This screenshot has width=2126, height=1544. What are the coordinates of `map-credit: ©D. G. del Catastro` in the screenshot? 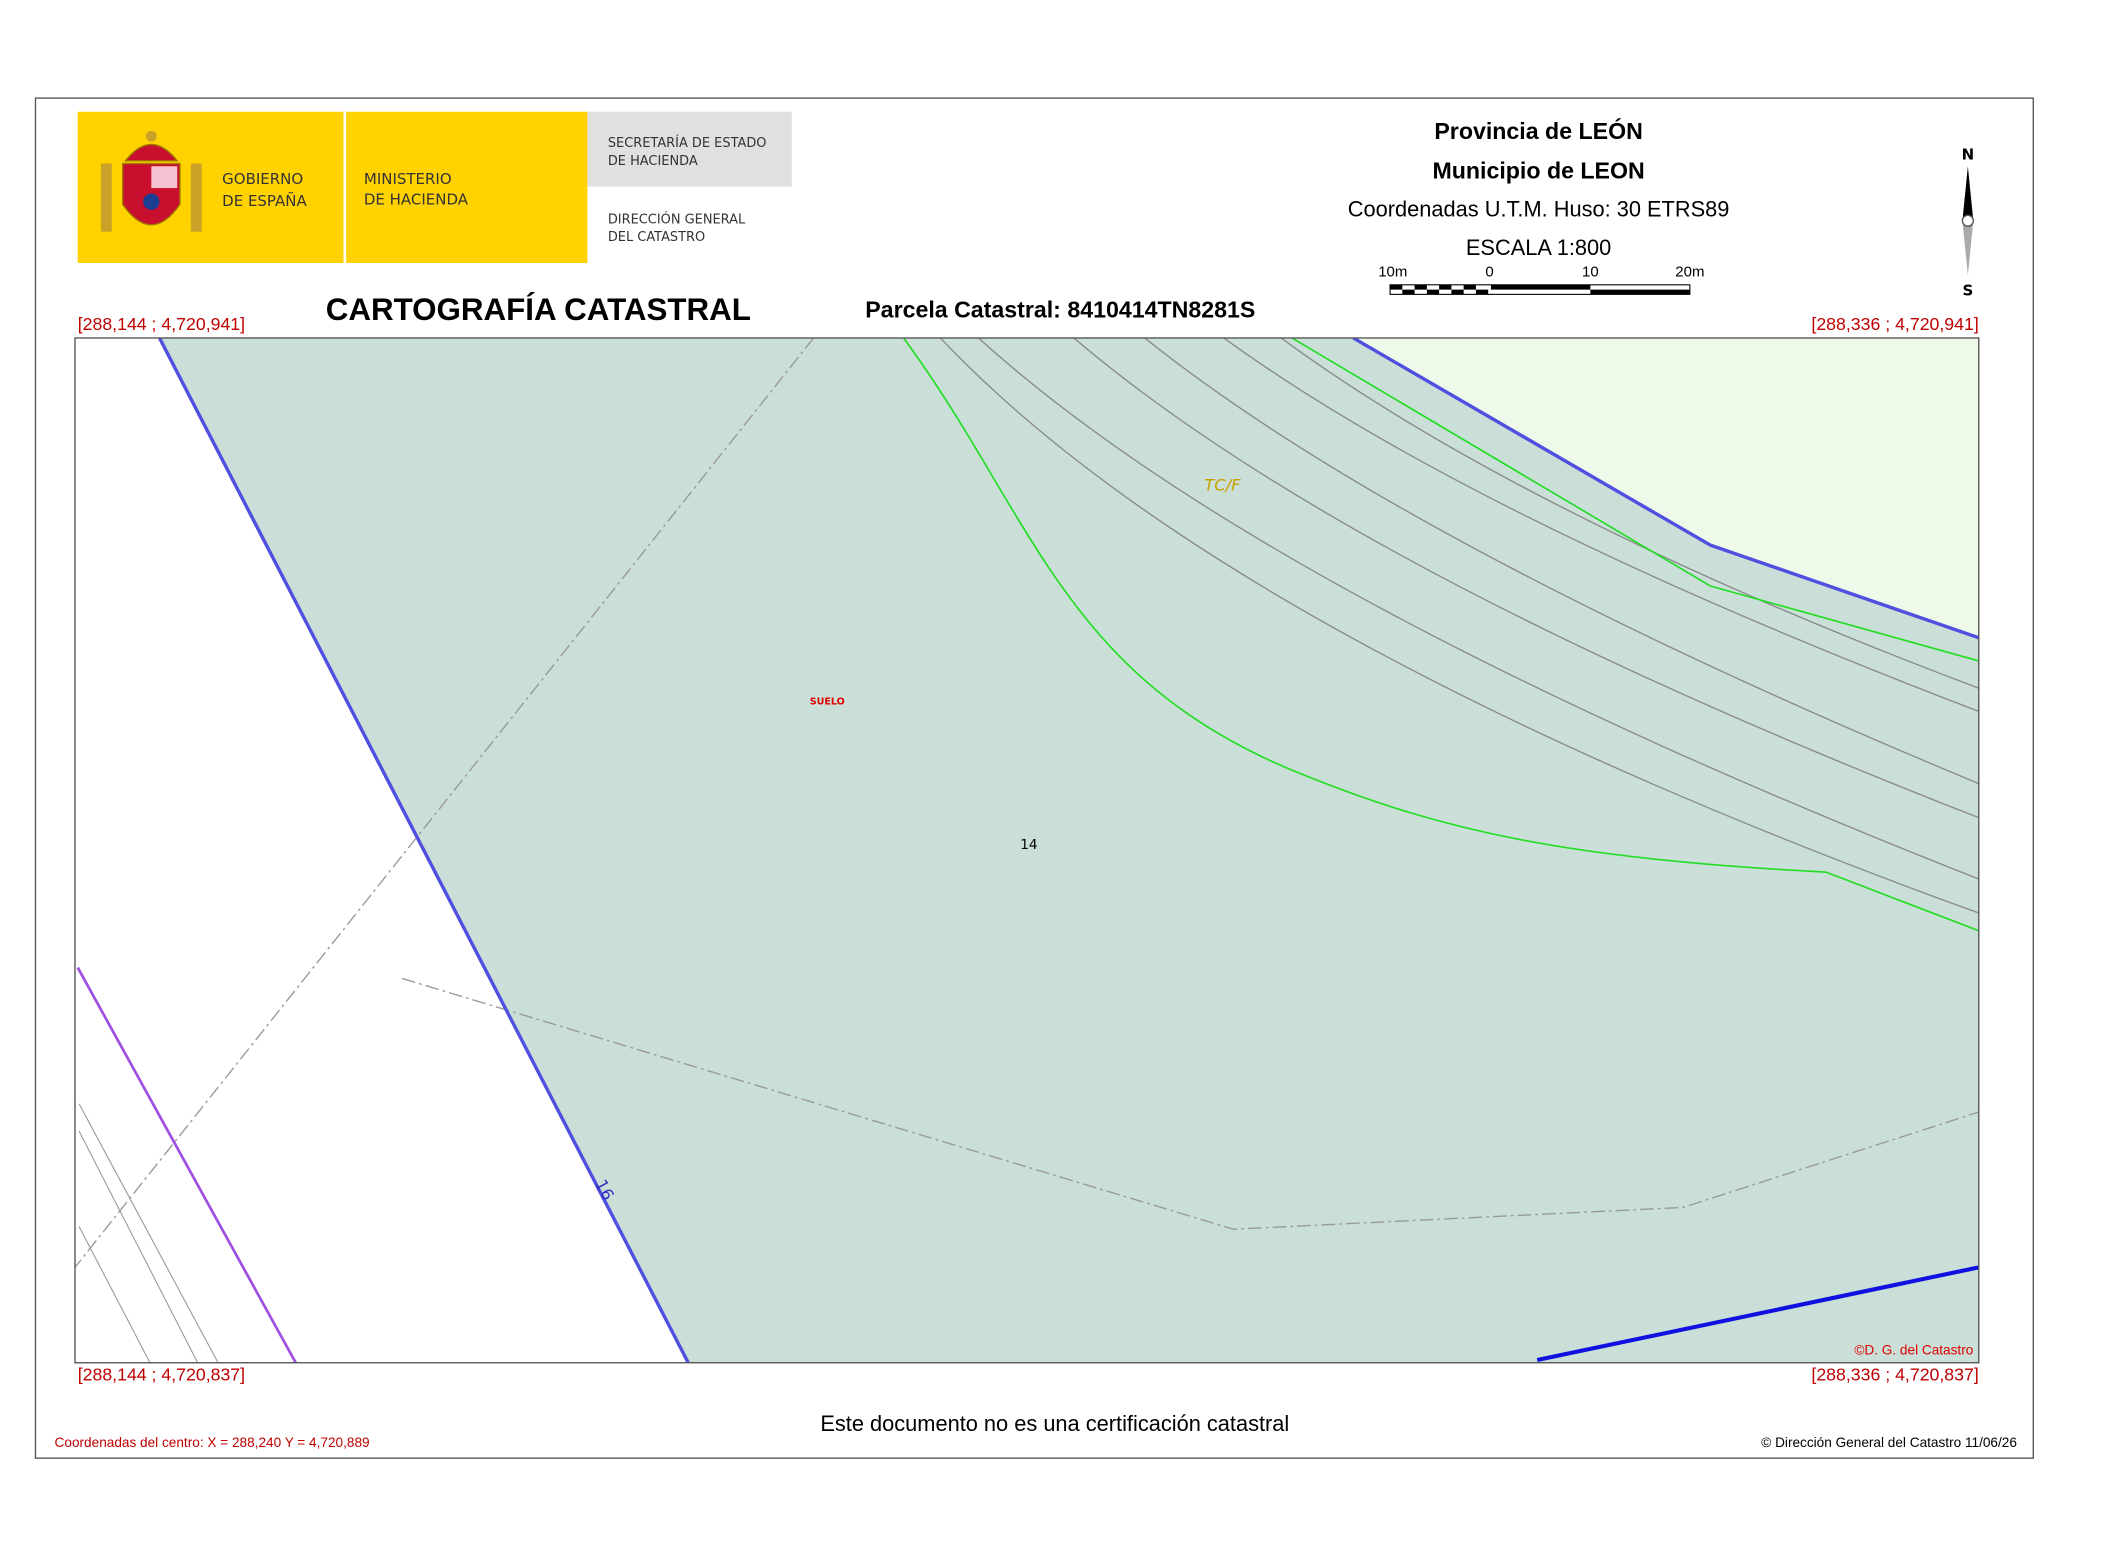 It's located at (1913, 1350).